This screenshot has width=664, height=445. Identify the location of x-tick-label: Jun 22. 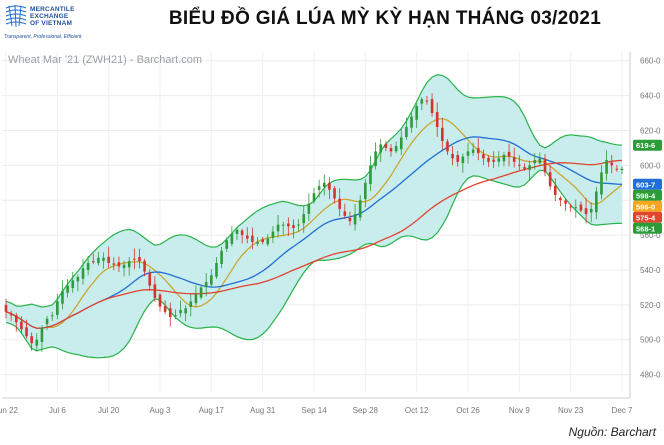
(9, 410).